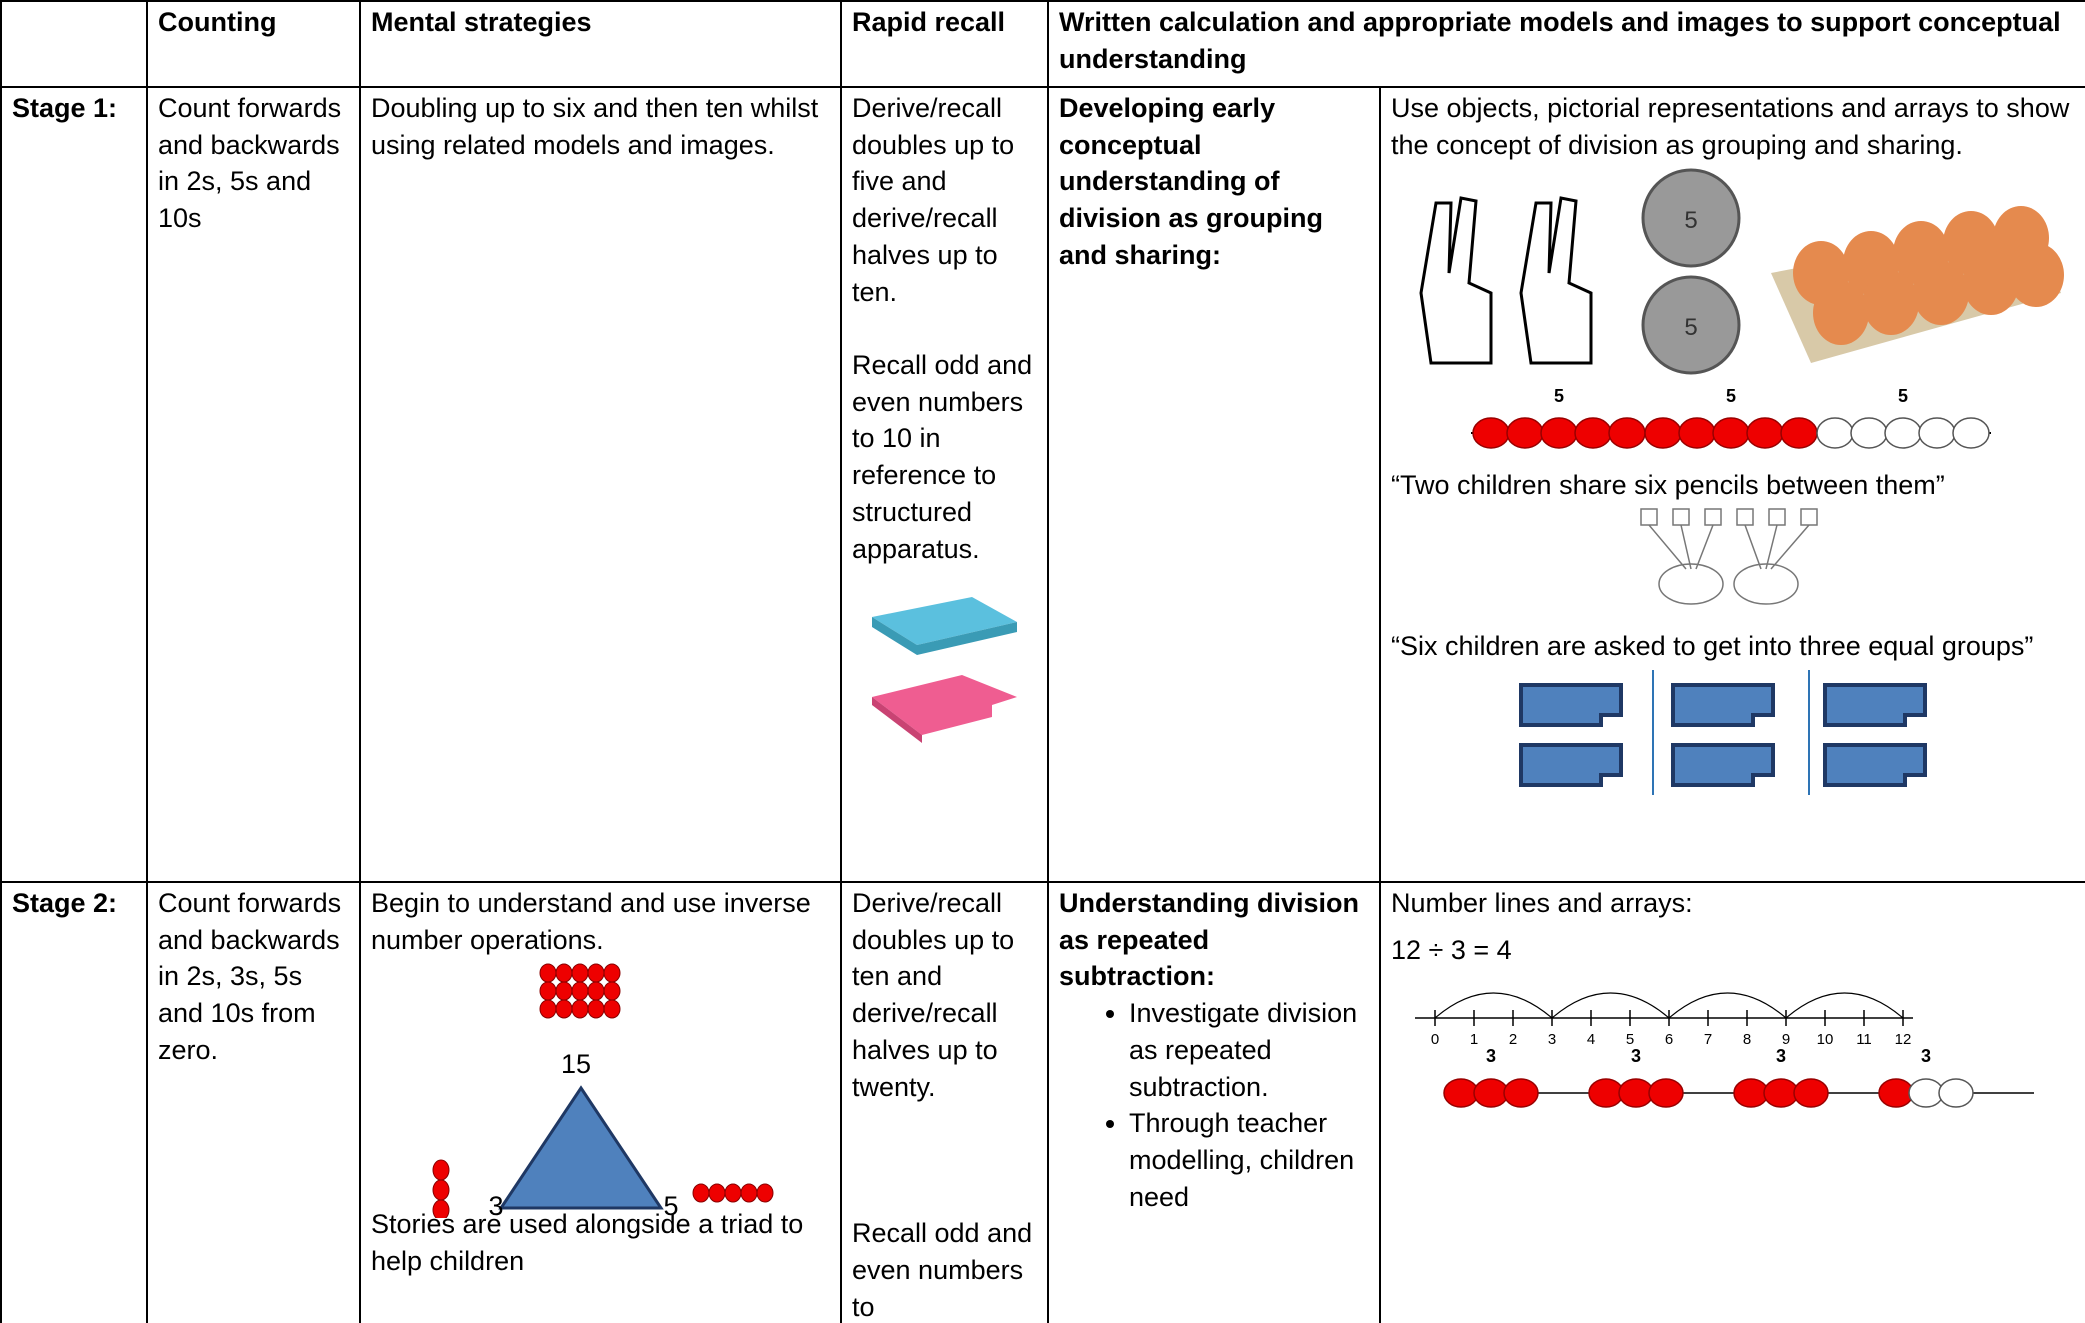  I want to click on tick-label: 0, so click(1435, 1039).